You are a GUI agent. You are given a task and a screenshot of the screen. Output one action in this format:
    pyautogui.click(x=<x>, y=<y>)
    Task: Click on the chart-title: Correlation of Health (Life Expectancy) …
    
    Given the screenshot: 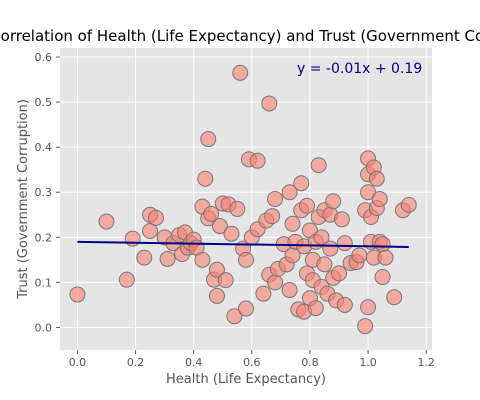 What is the action you would take?
    pyautogui.click(x=240, y=36)
    